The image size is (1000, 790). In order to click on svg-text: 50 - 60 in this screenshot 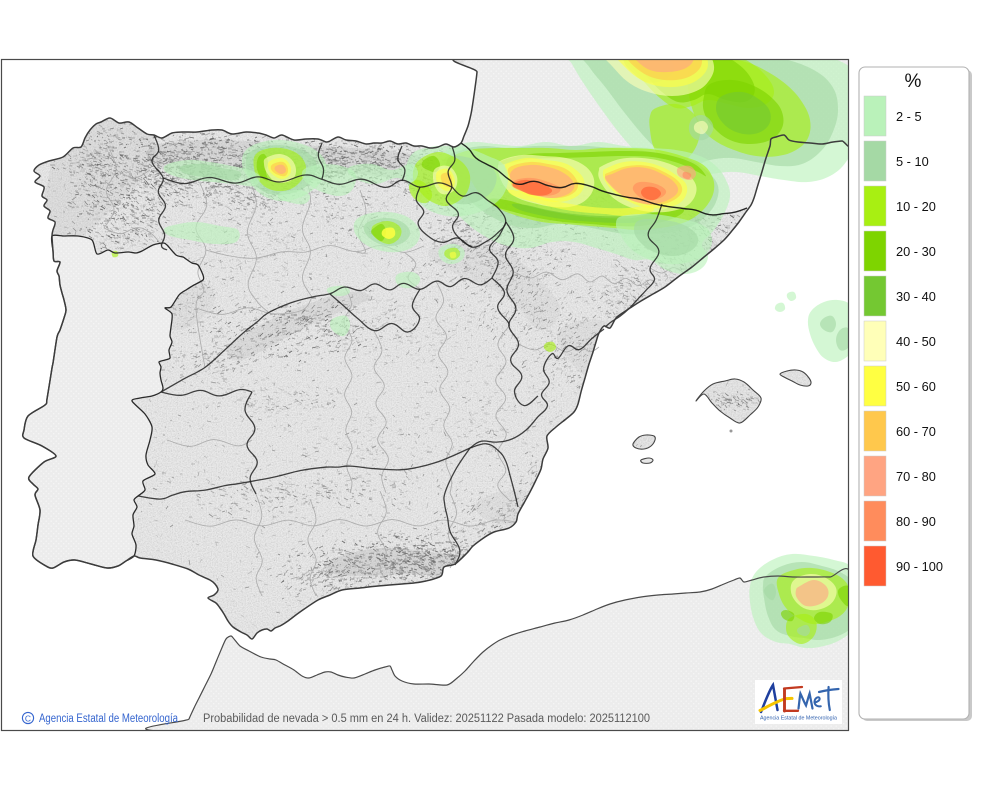, I will do `click(916, 386)`.